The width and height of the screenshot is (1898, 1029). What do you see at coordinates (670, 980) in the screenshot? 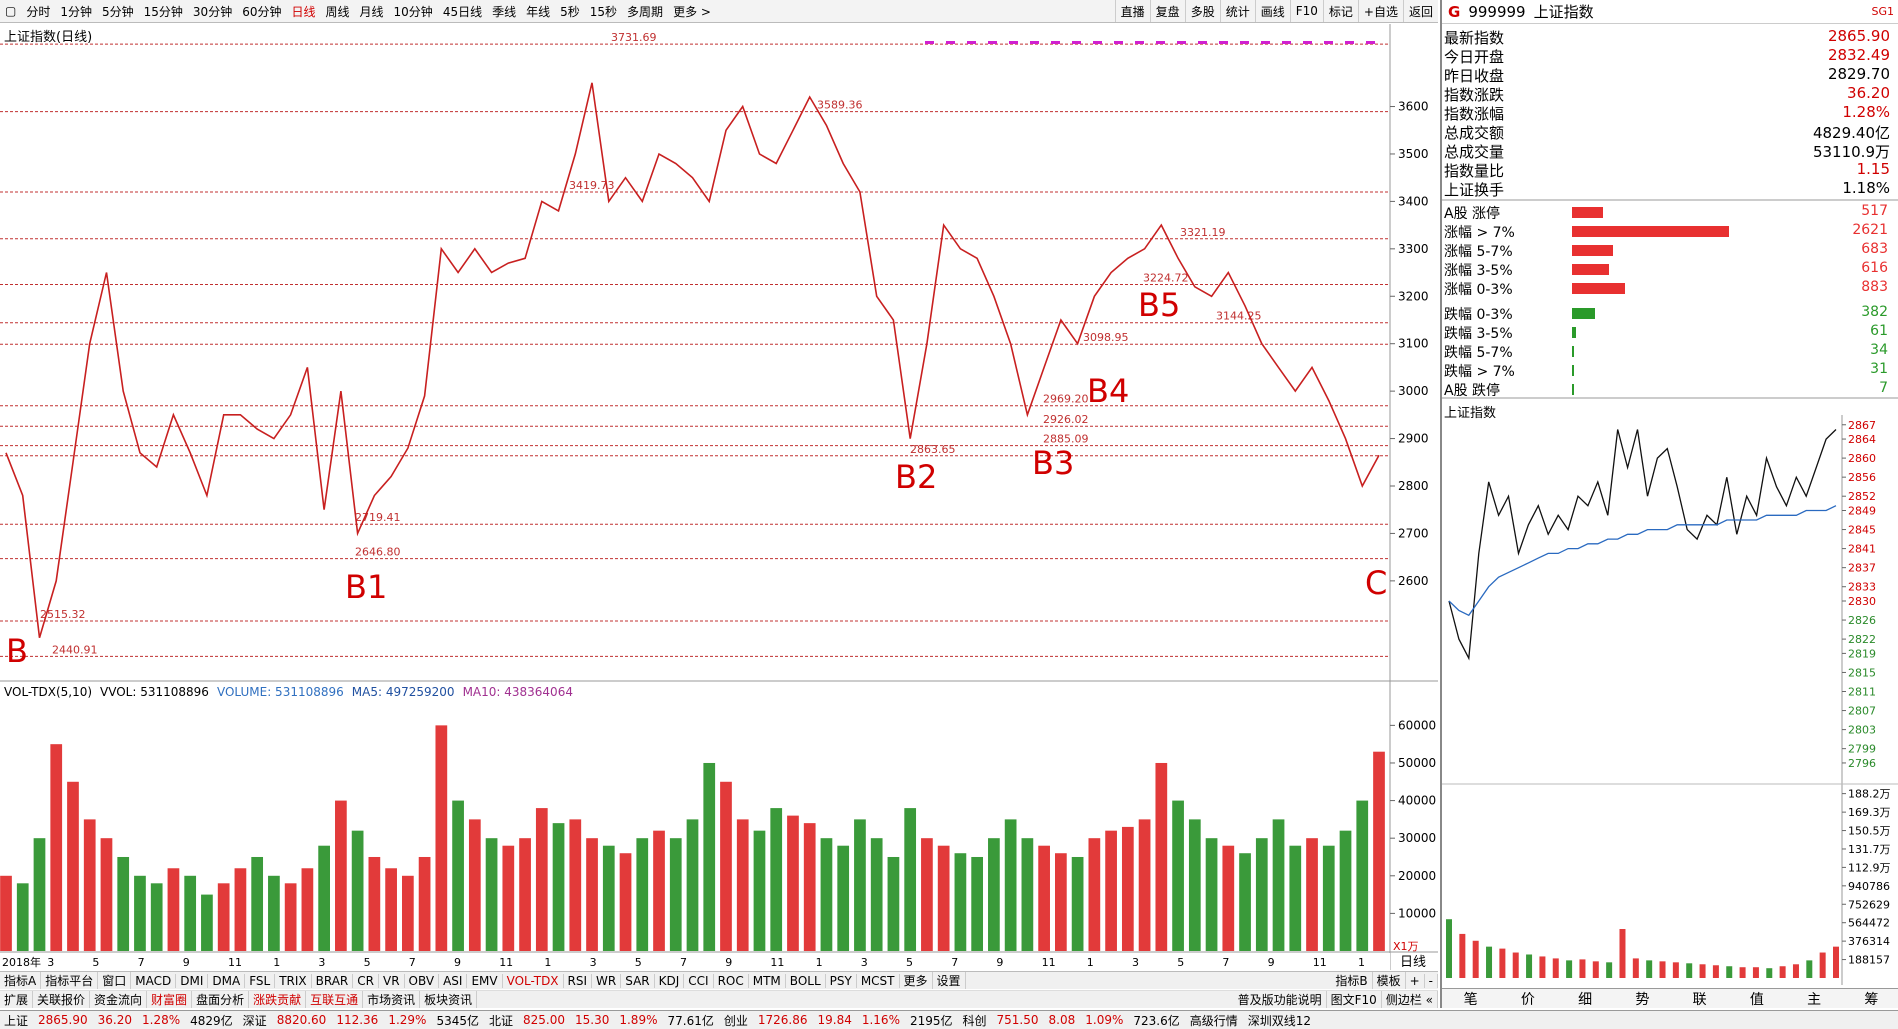
I see `indicator-tab: KDJ` at bounding box center [670, 980].